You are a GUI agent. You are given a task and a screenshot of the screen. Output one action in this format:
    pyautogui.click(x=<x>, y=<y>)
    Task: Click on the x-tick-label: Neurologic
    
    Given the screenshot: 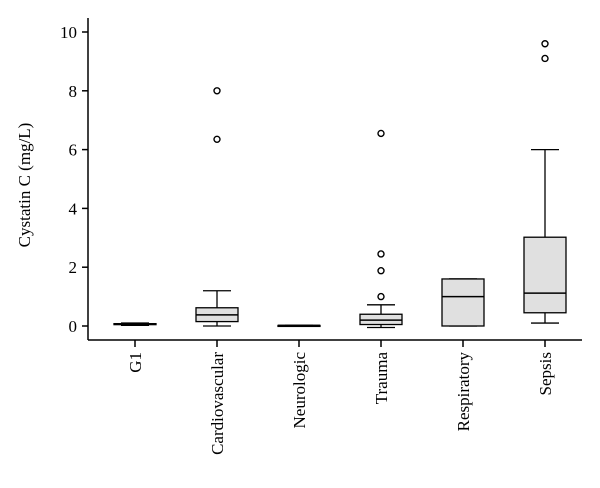 What is the action you would take?
    pyautogui.click(x=299, y=390)
    